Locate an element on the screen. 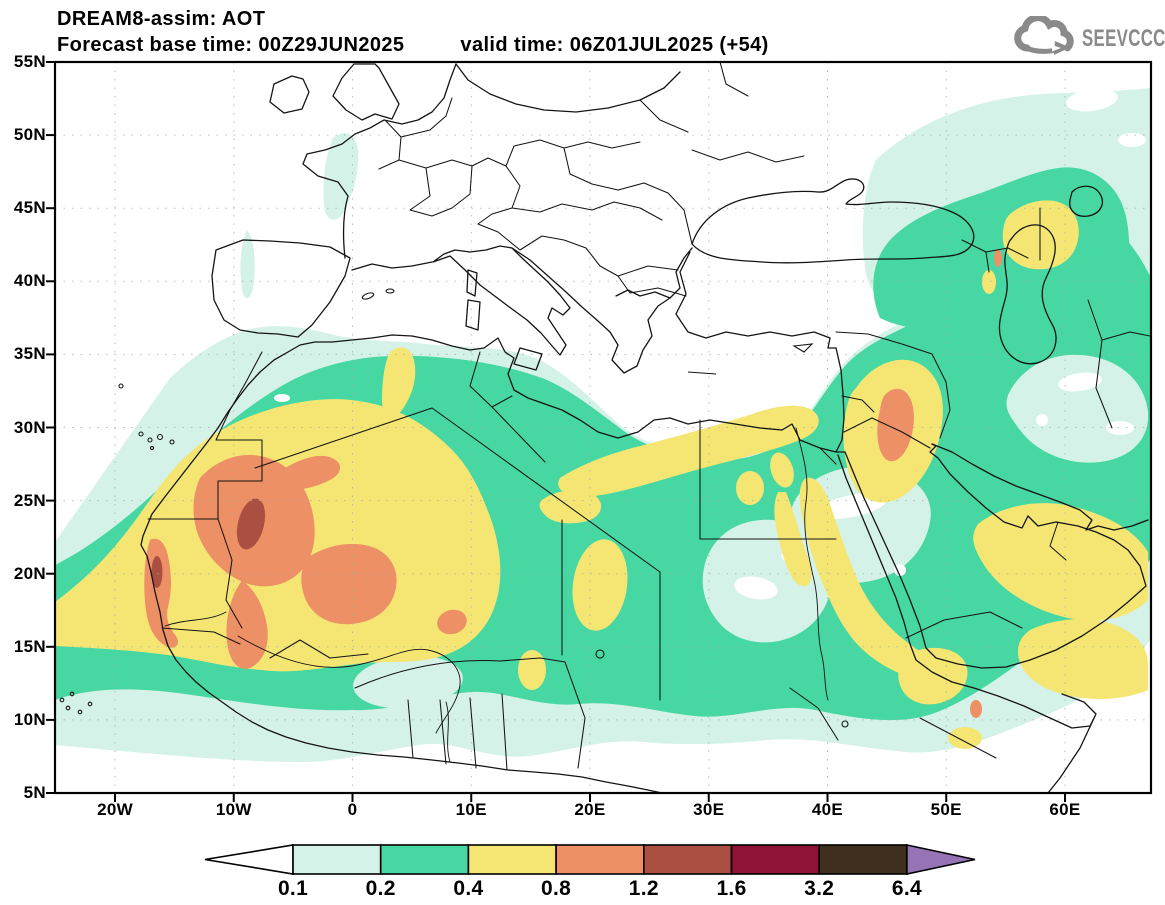  aot-01-02-iran-interior is located at coordinates (1077, 408).